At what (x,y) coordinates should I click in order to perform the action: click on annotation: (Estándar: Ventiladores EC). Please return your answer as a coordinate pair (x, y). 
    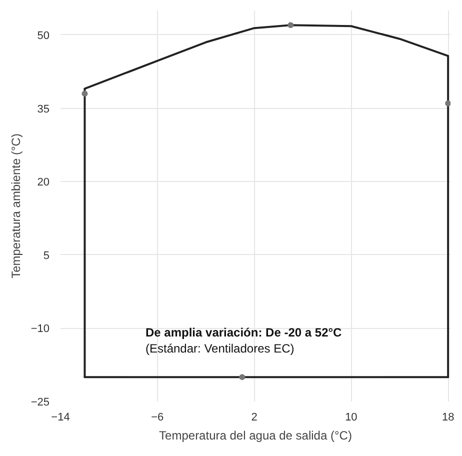
    Looking at the image, I should click on (220, 349).